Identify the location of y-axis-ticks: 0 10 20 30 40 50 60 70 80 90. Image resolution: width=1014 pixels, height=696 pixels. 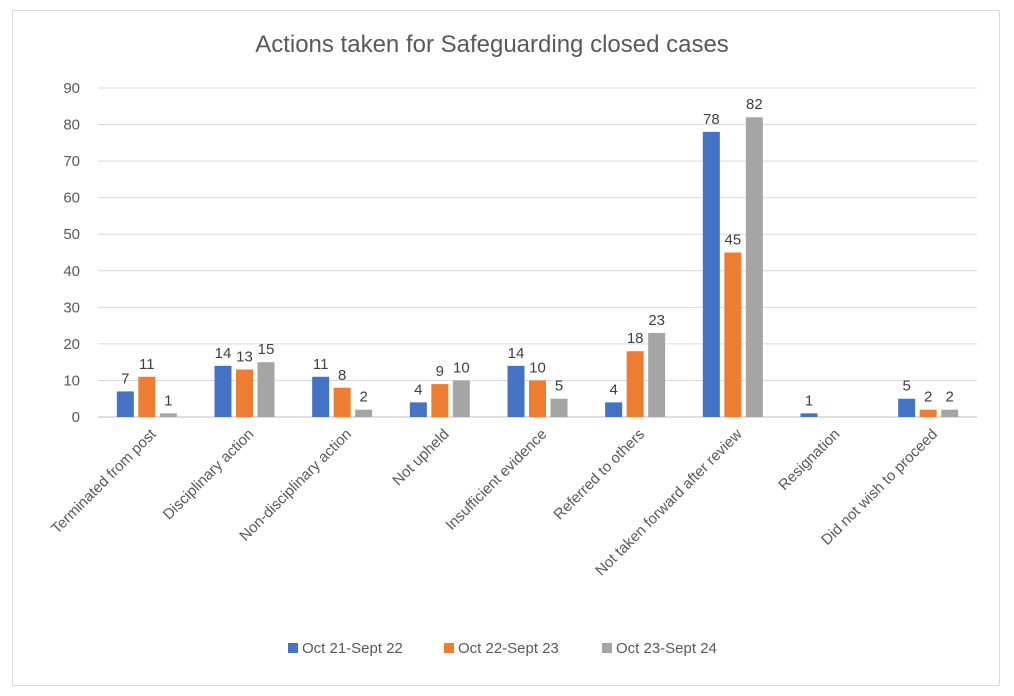
(71, 253).